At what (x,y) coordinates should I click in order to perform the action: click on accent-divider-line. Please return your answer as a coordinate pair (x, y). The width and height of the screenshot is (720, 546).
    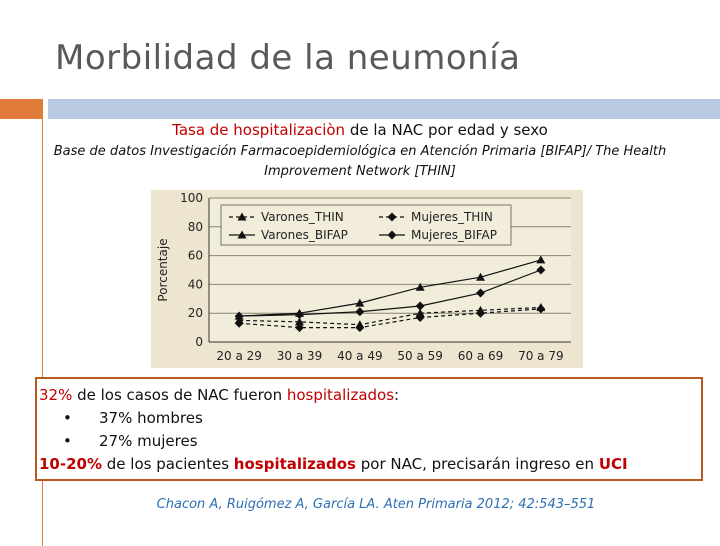
    Looking at the image, I should click on (42, 322).